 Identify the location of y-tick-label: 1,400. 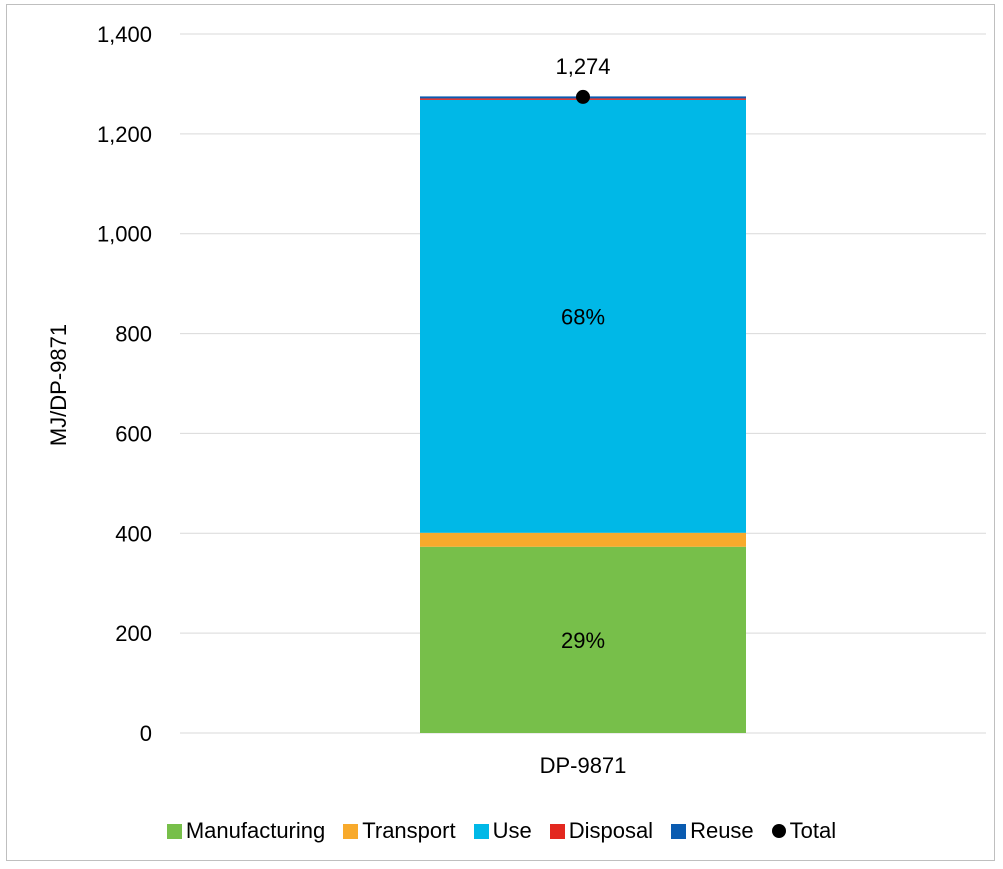
(124, 34).